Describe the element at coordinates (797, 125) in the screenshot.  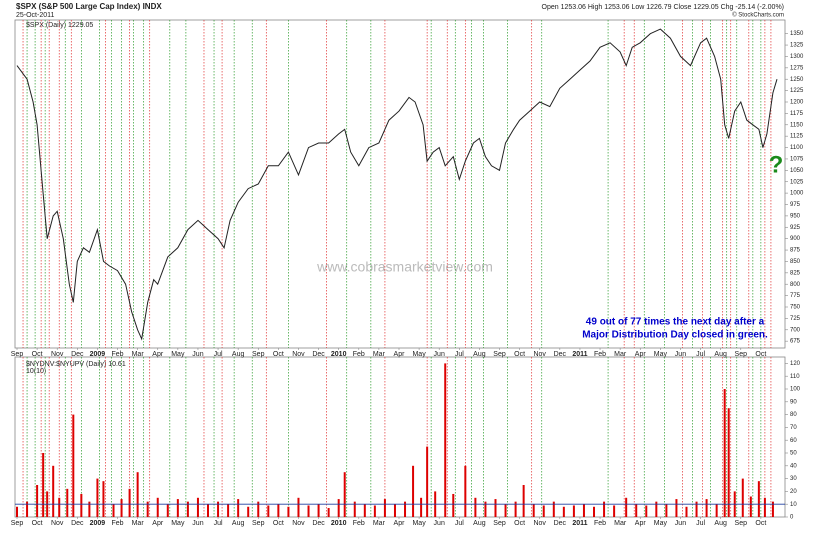
I see `y-tick-label: 1150` at that location.